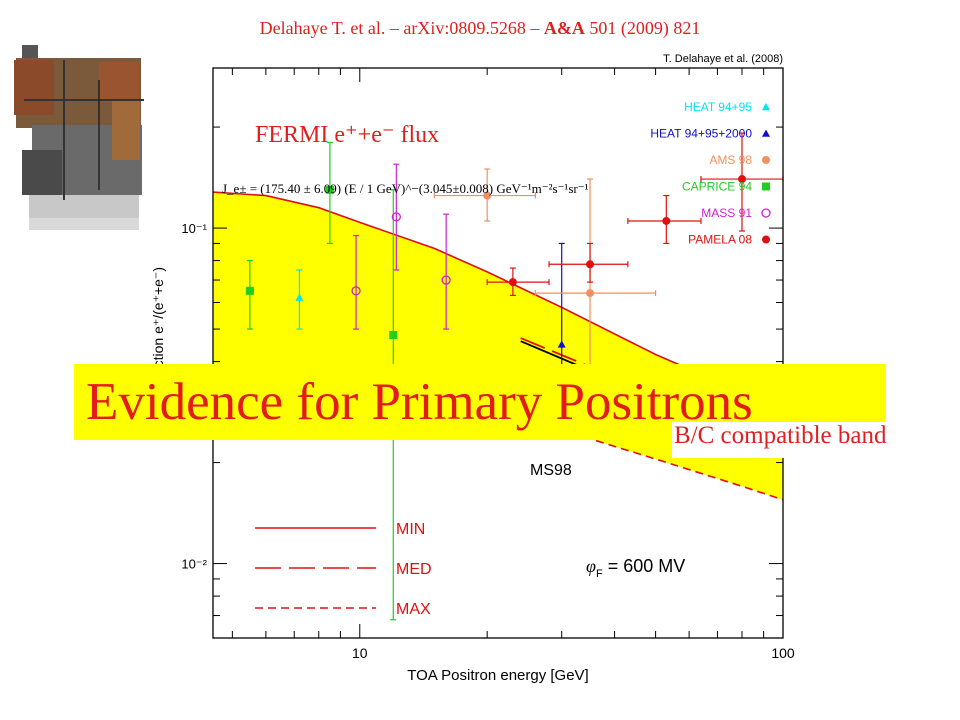 The image size is (960, 720). What do you see at coordinates (414, 569) in the screenshot?
I see `line-legend-label-med: MED` at bounding box center [414, 569].